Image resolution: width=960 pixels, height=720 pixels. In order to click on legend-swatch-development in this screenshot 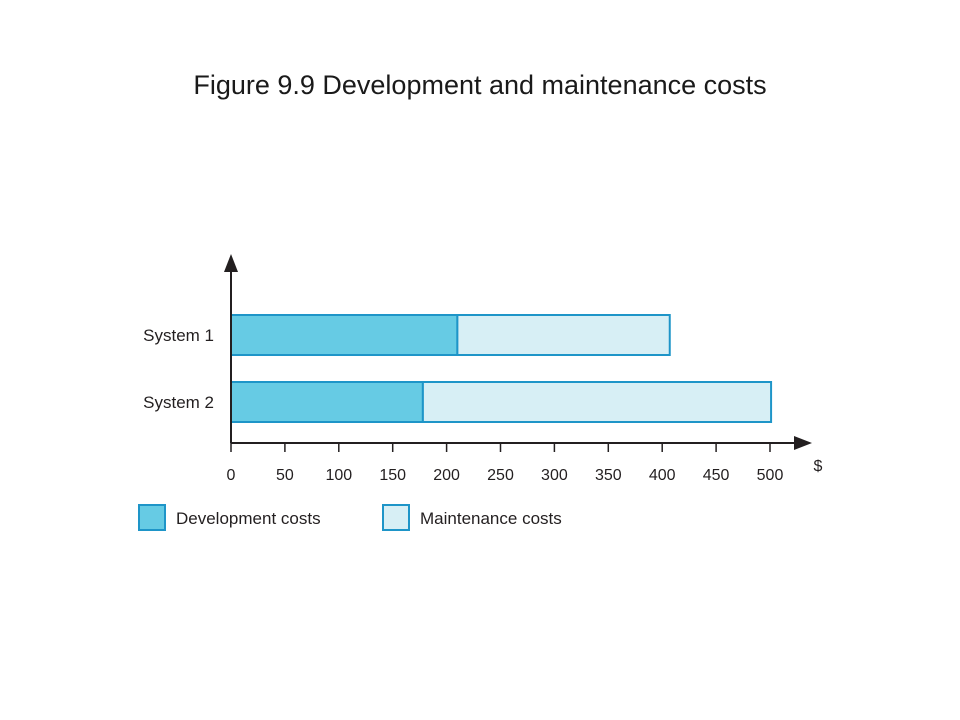, I will do `click(152, 517)`.